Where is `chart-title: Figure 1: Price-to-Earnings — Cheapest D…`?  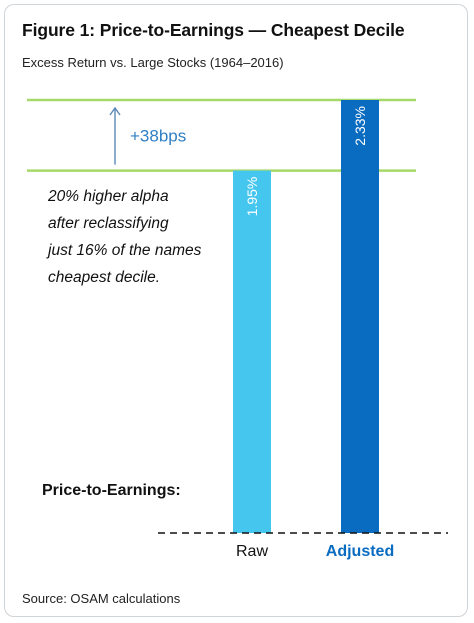 chart-title: Figure 1: Price-to-Earnings — Cheapest D… is located at coordinates (213, 30).